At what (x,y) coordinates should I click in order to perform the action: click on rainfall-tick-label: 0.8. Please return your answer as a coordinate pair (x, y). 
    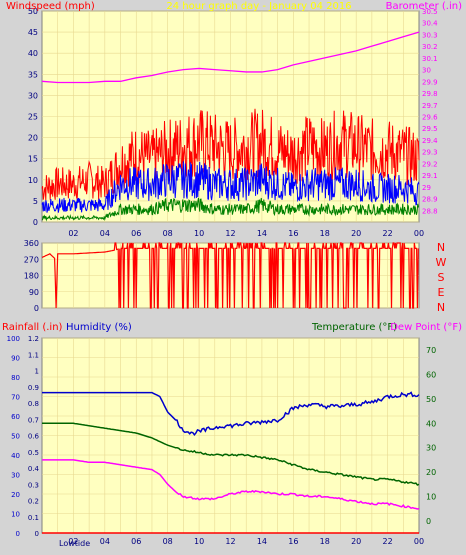
    Looking at the image, I should click on (33, 404).